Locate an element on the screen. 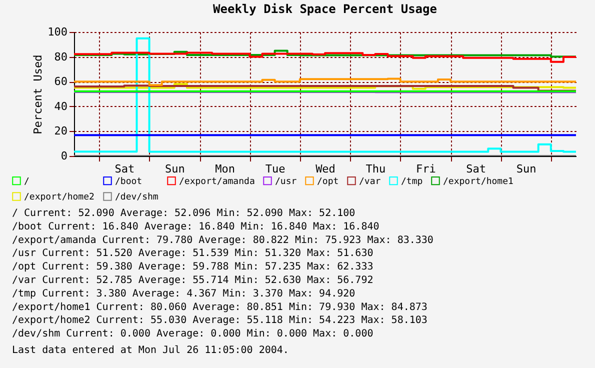 This screenshot has height=368, width=595. x-tick-label: Tue is located at coordinates (275, 169).